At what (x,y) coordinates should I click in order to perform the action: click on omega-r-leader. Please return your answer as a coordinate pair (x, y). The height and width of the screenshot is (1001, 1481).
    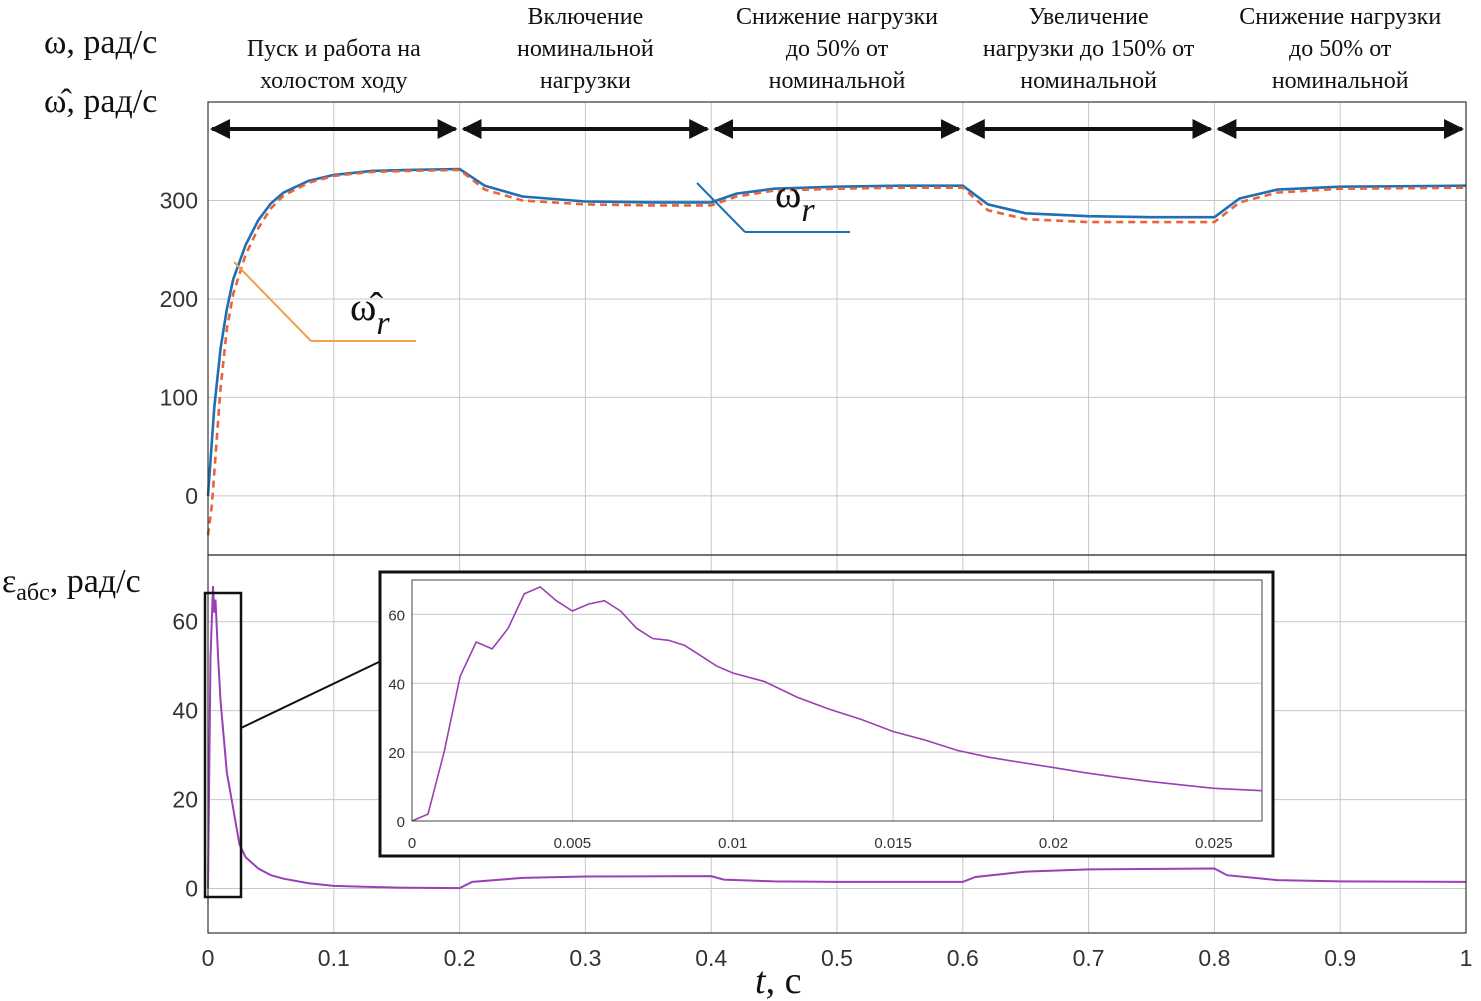
    Looking at the image, I should click on (721, 207).